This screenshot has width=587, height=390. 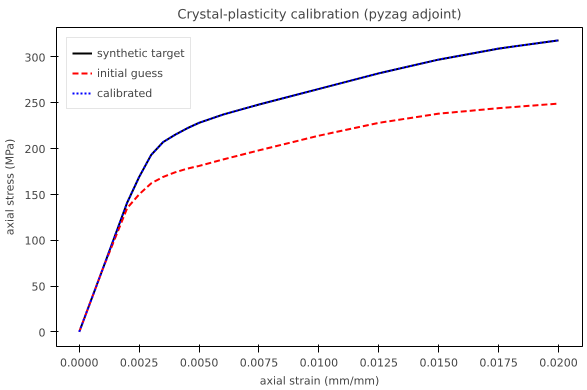 What do you see at coordinates (320, 381) in the screenshot?
I see `x-axis-title: axial strain (mm/mm)` at bounding box center [320, 381].